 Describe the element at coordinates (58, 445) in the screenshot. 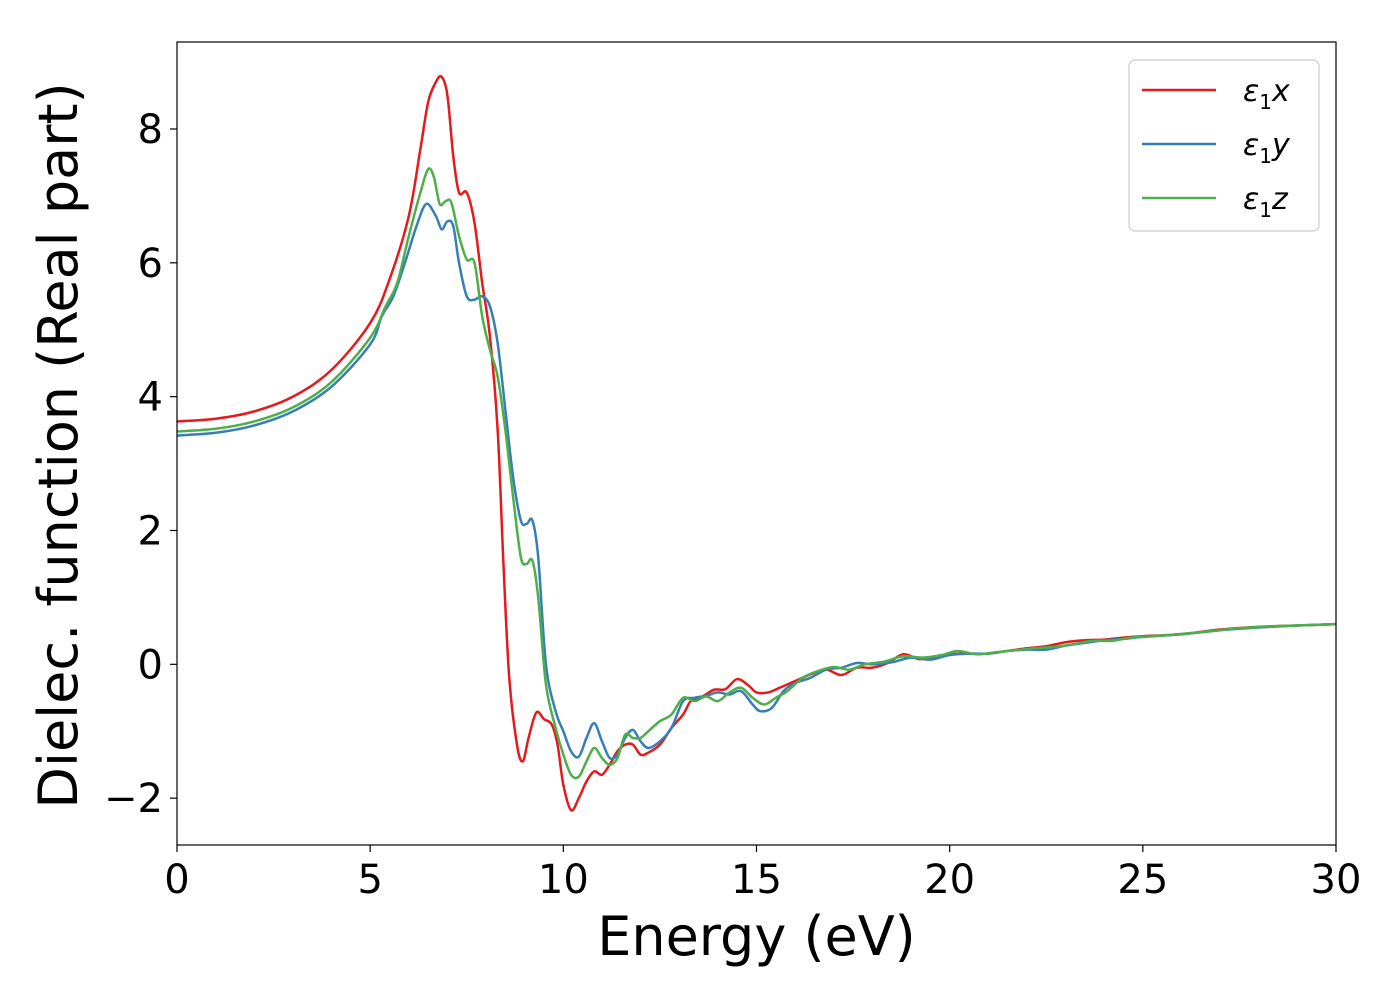

I see `y-axis-title: Dielec. function (Real part)` at that location.